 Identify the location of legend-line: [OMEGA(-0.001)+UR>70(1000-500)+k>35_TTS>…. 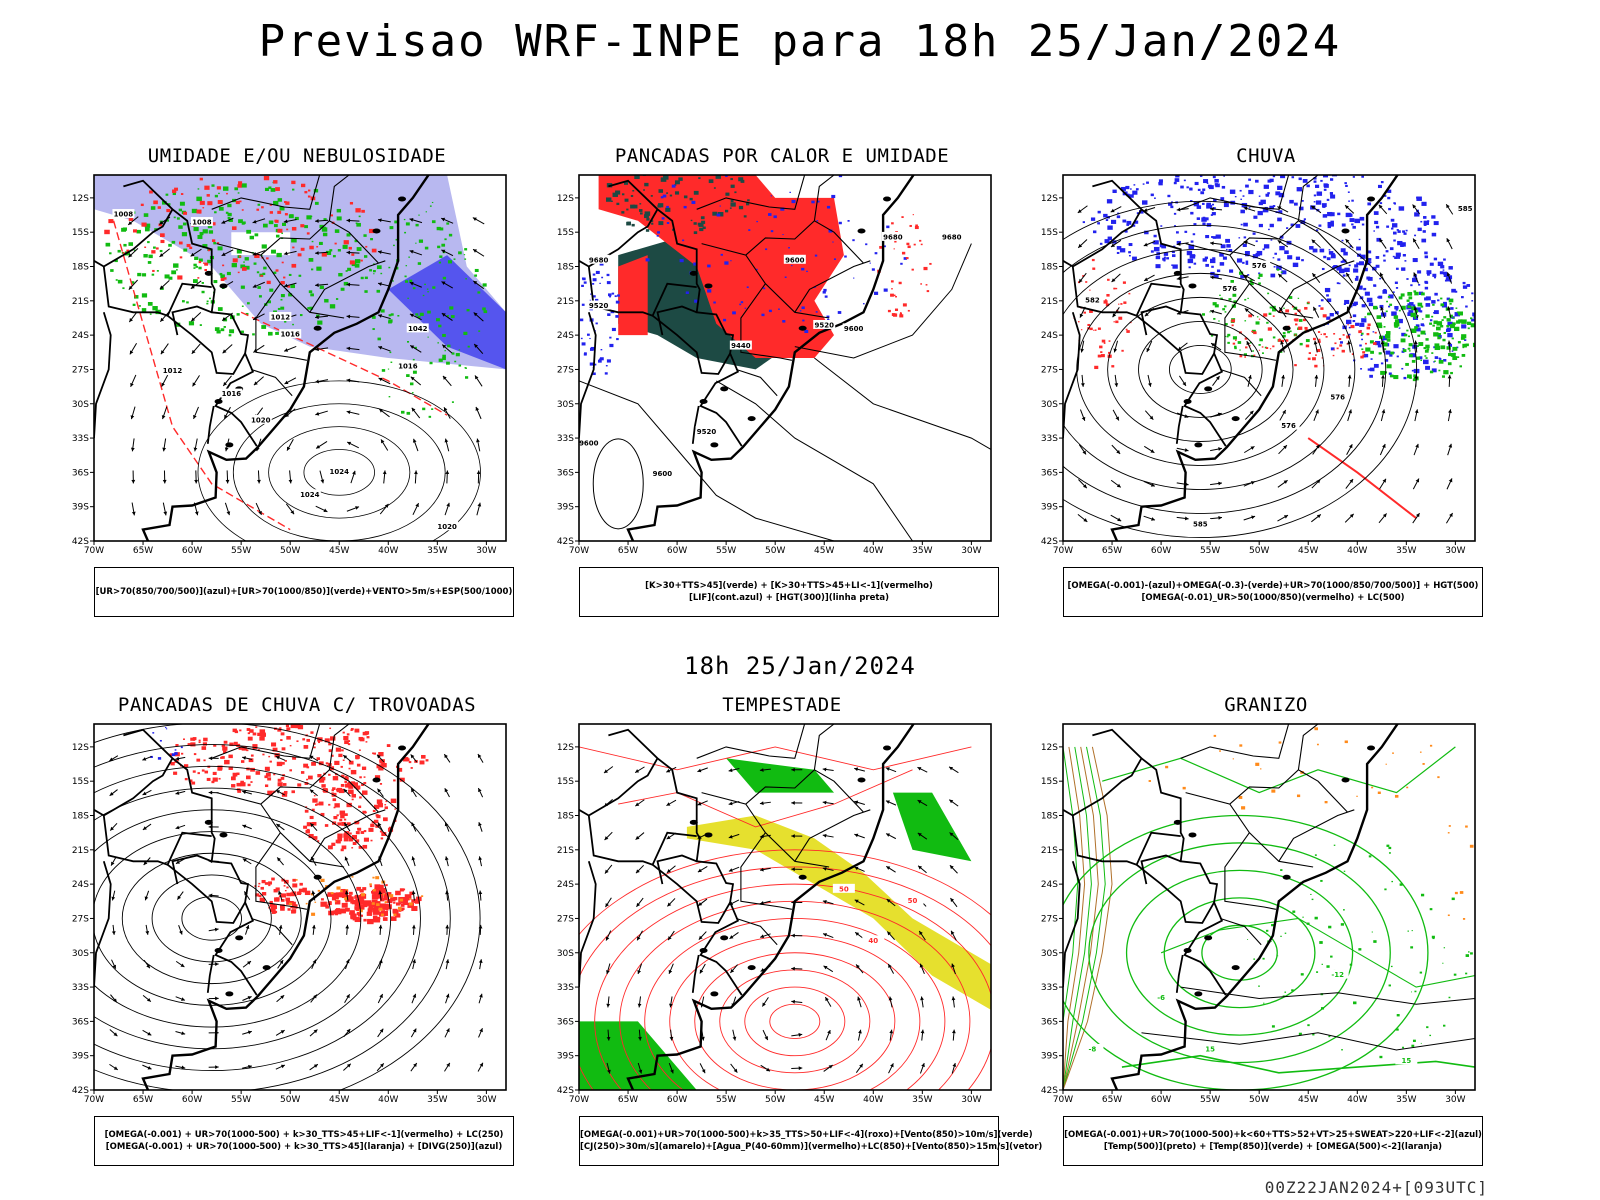
(806, 1135).